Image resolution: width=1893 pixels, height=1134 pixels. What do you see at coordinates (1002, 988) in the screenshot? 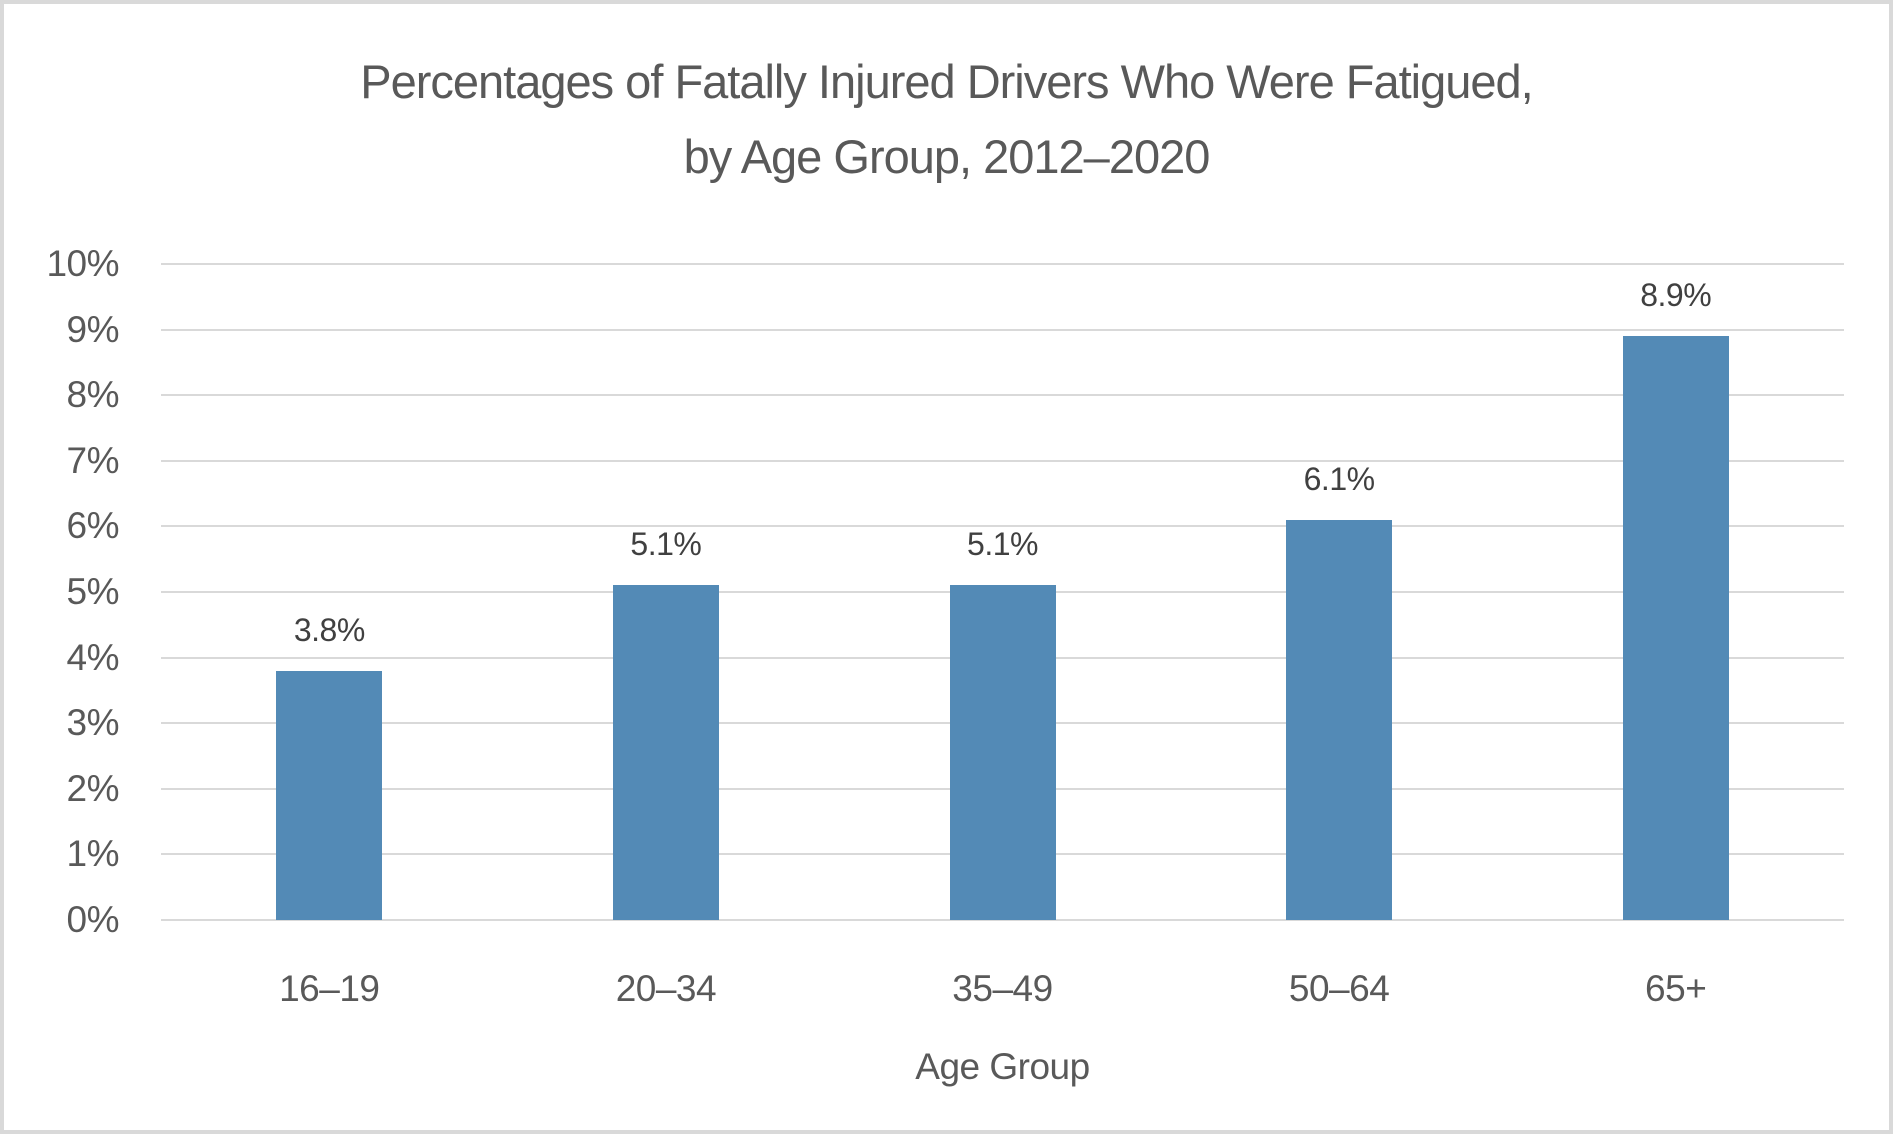
I see `x-category-label: 35–49` at bounding box center [1002, 988].